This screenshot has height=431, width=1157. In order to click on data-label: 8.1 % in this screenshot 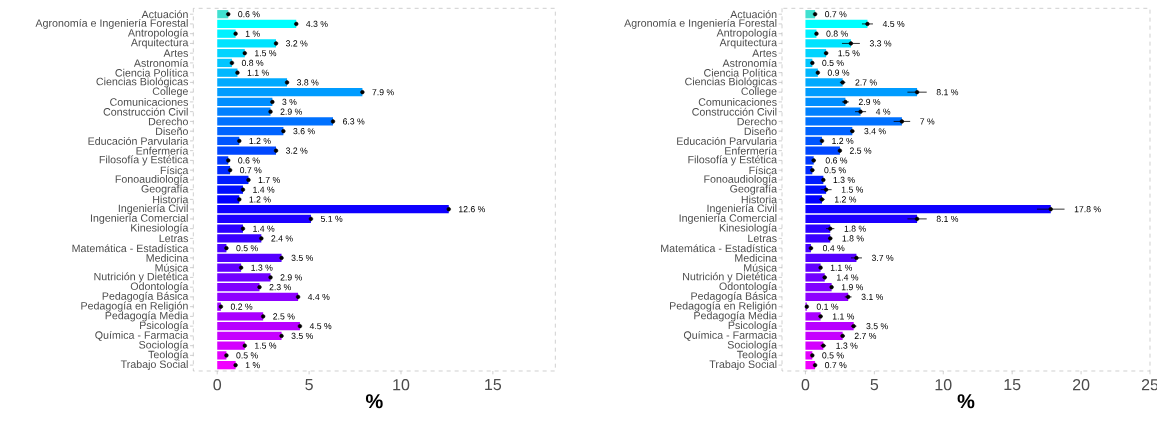, I will do `click(947, 218)`.